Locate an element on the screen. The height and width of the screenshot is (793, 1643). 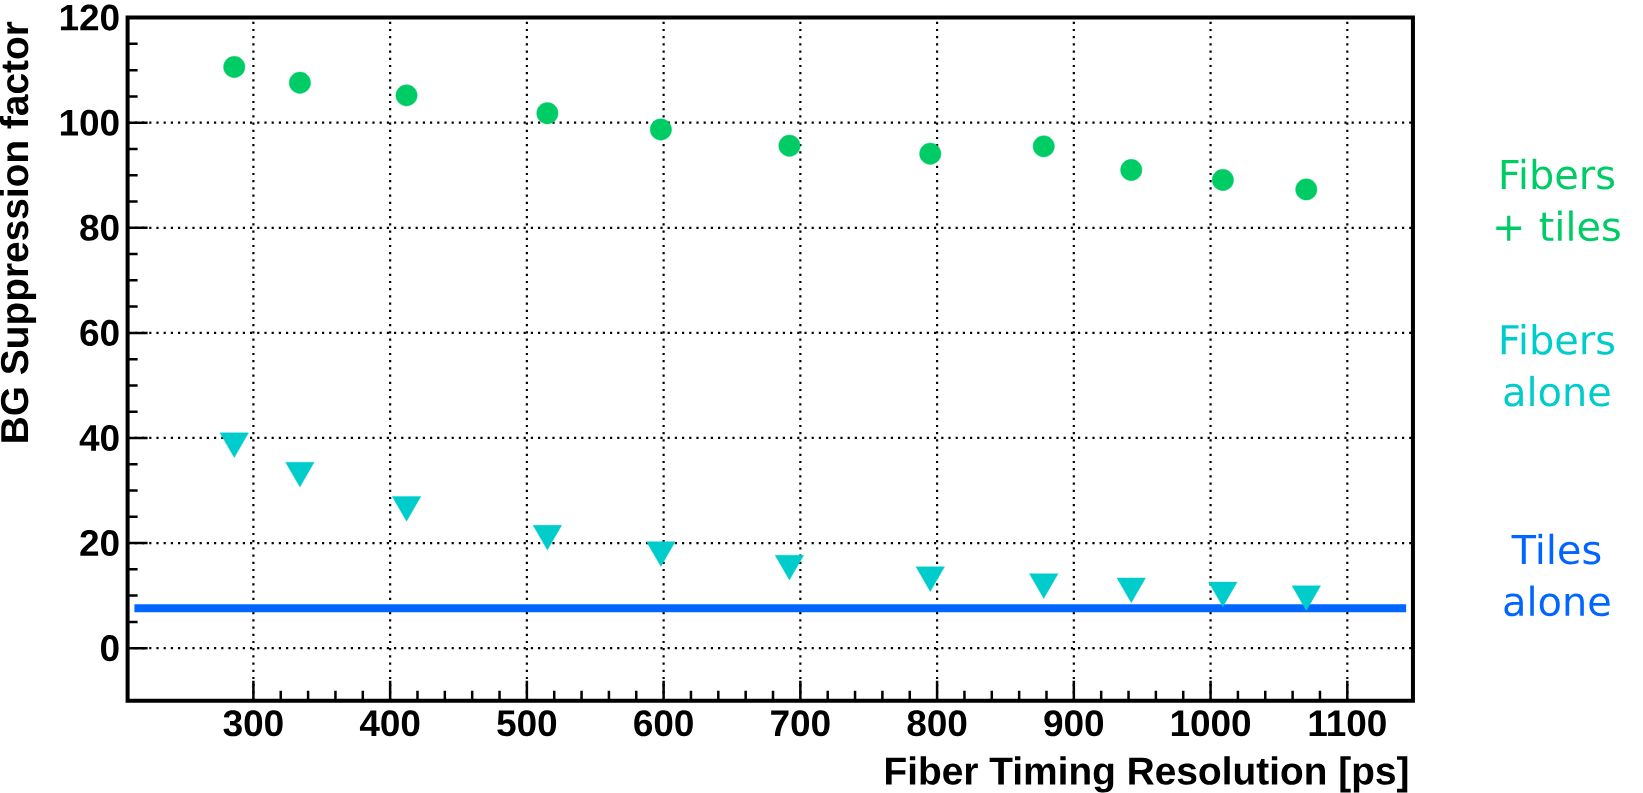
x-tick-label: 700 is located at coordinates (800, 723).